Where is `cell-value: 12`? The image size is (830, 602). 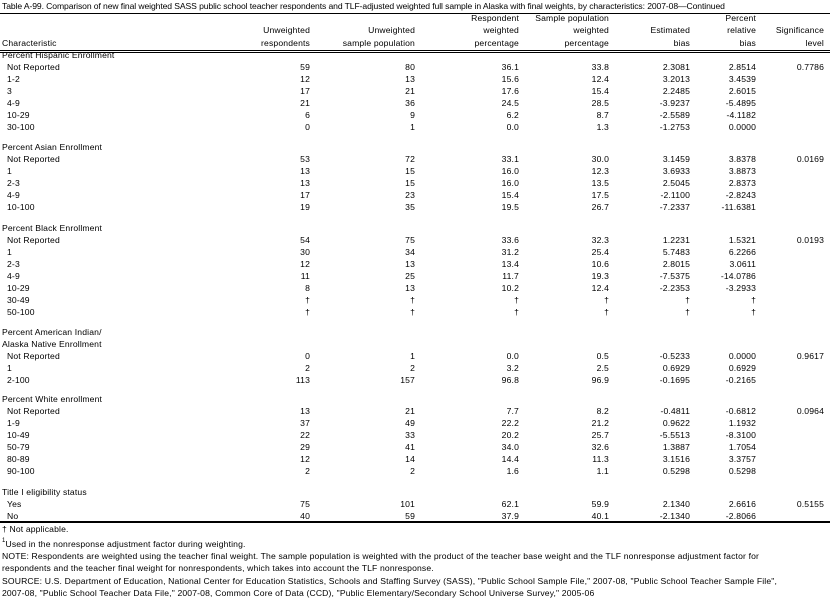
cell-value: 12 is located at coordinates (305, 79).